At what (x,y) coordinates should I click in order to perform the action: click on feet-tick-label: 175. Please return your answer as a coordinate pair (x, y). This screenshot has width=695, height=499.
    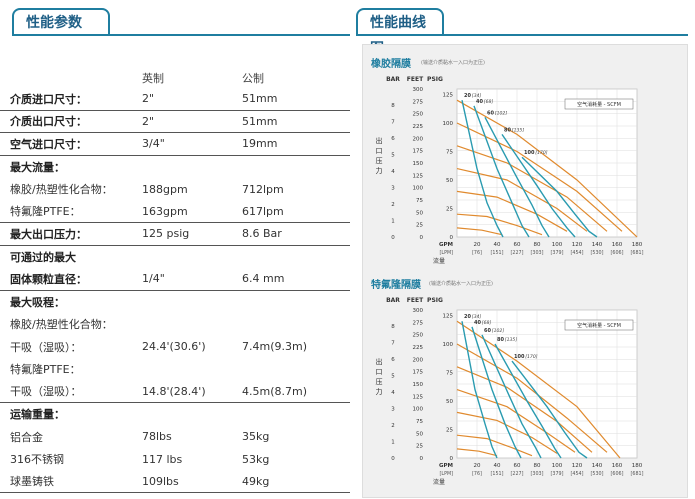
    Looking at the image, I should click on (418, 152).